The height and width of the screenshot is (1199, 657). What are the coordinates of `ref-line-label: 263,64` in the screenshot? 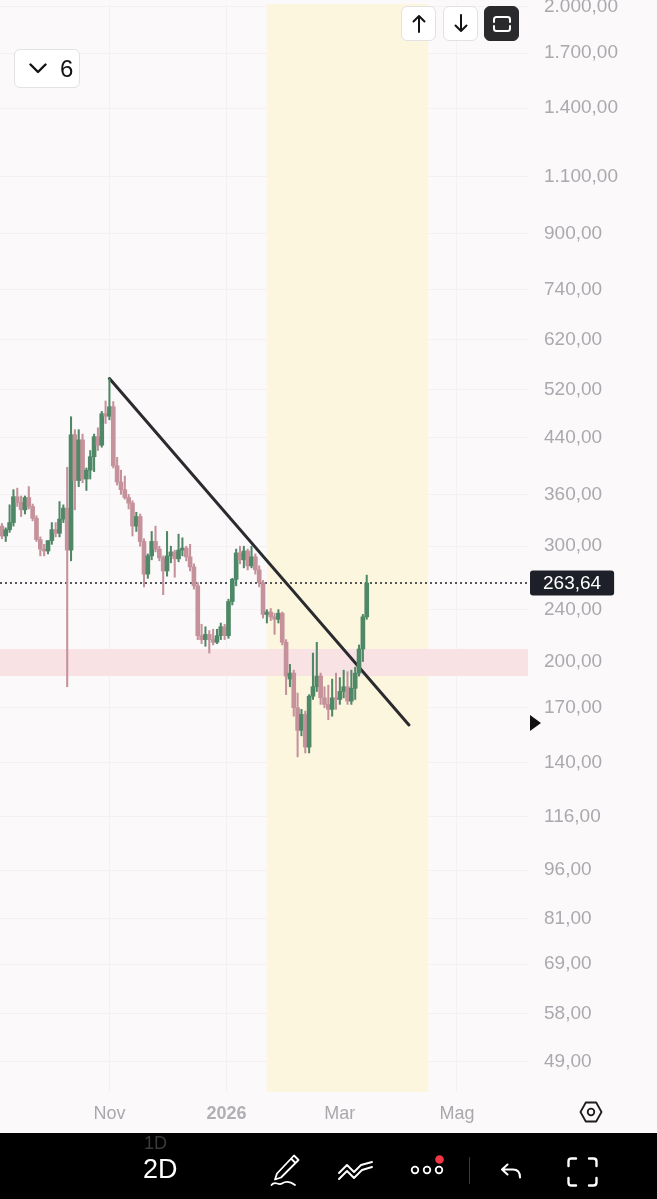 It's located at (572, 583).